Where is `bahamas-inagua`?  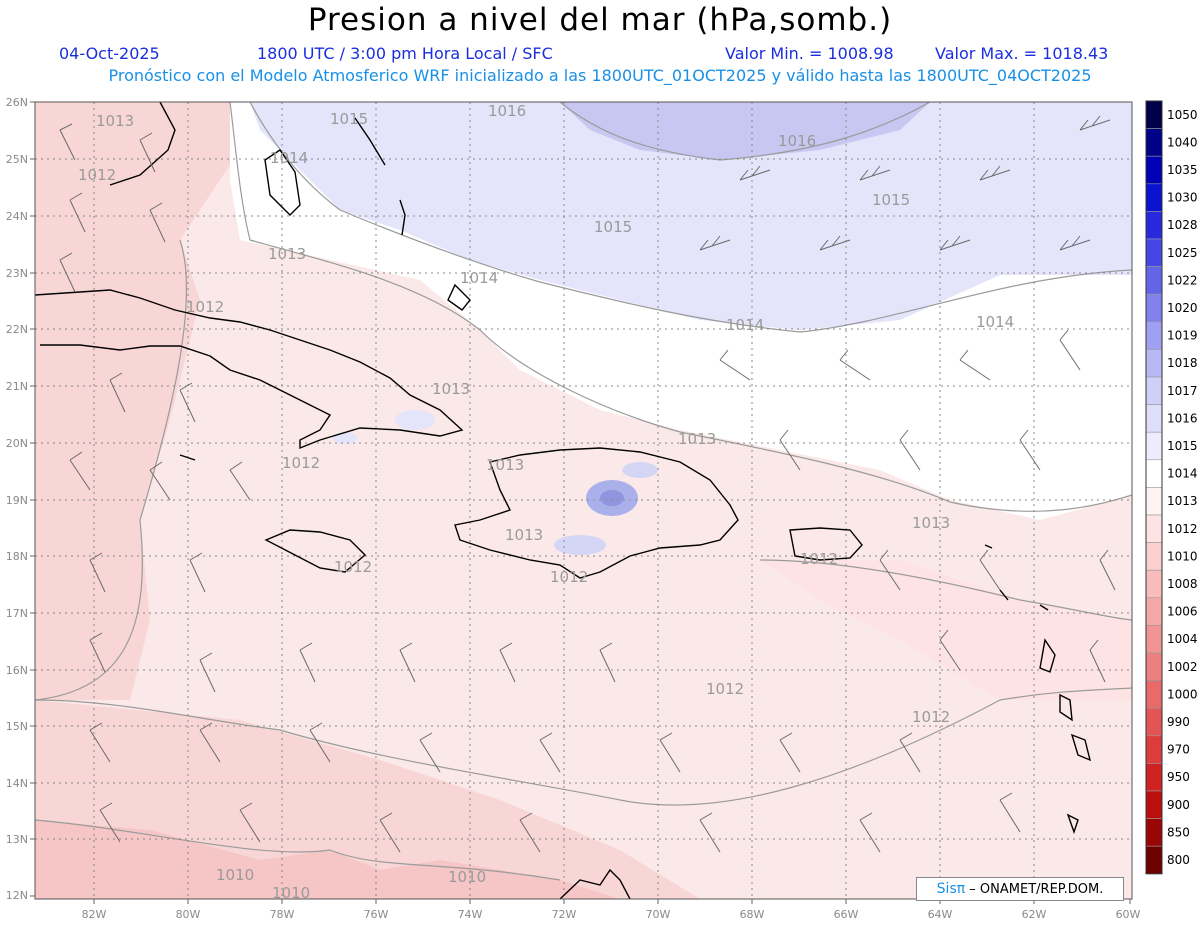 bahamas-inagua is located at coordinates (459, 297).